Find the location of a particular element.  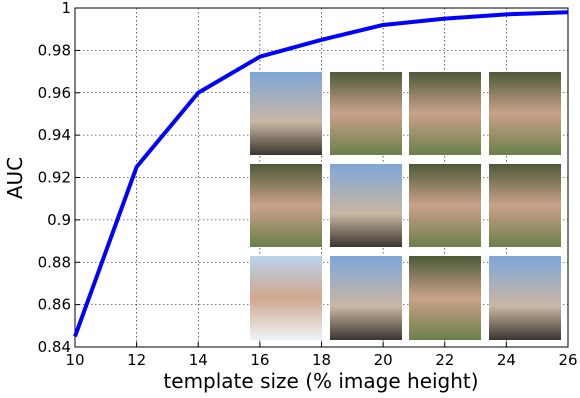

y-tick-label: 0.88 is located at coordinates (54, 262).